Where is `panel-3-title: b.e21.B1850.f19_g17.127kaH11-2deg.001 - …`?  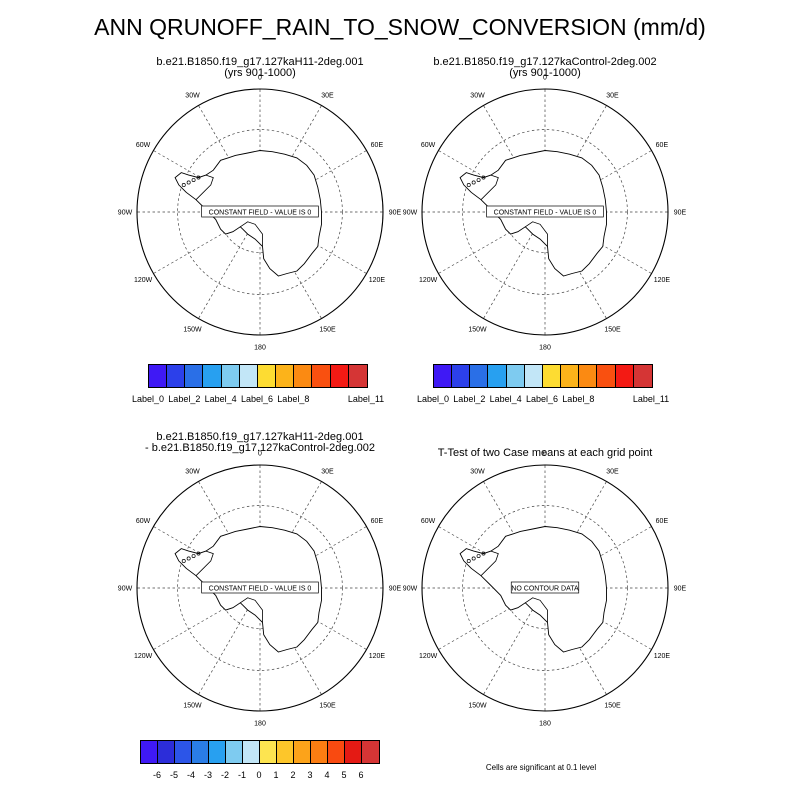
panel-3-title: b.e21.B1850.f19_g17.127kaH11-2deg.001 - … is located at coordinates (260, 443).